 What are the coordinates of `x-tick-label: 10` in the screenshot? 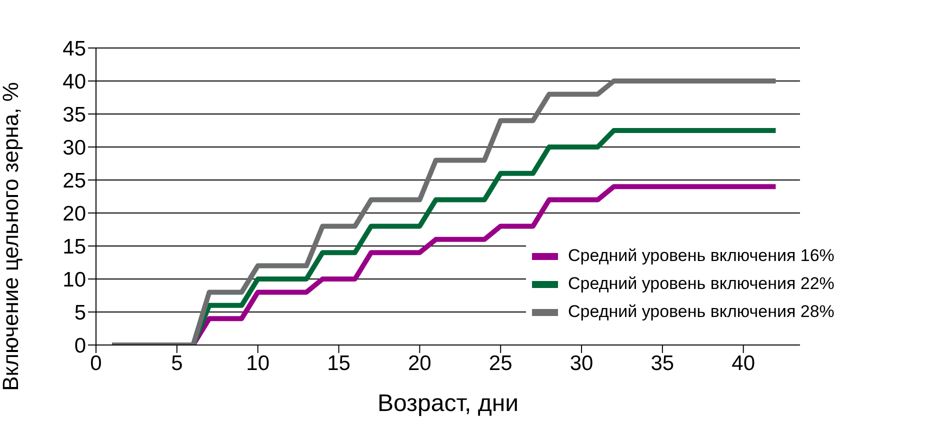 It's located at (258, 363).